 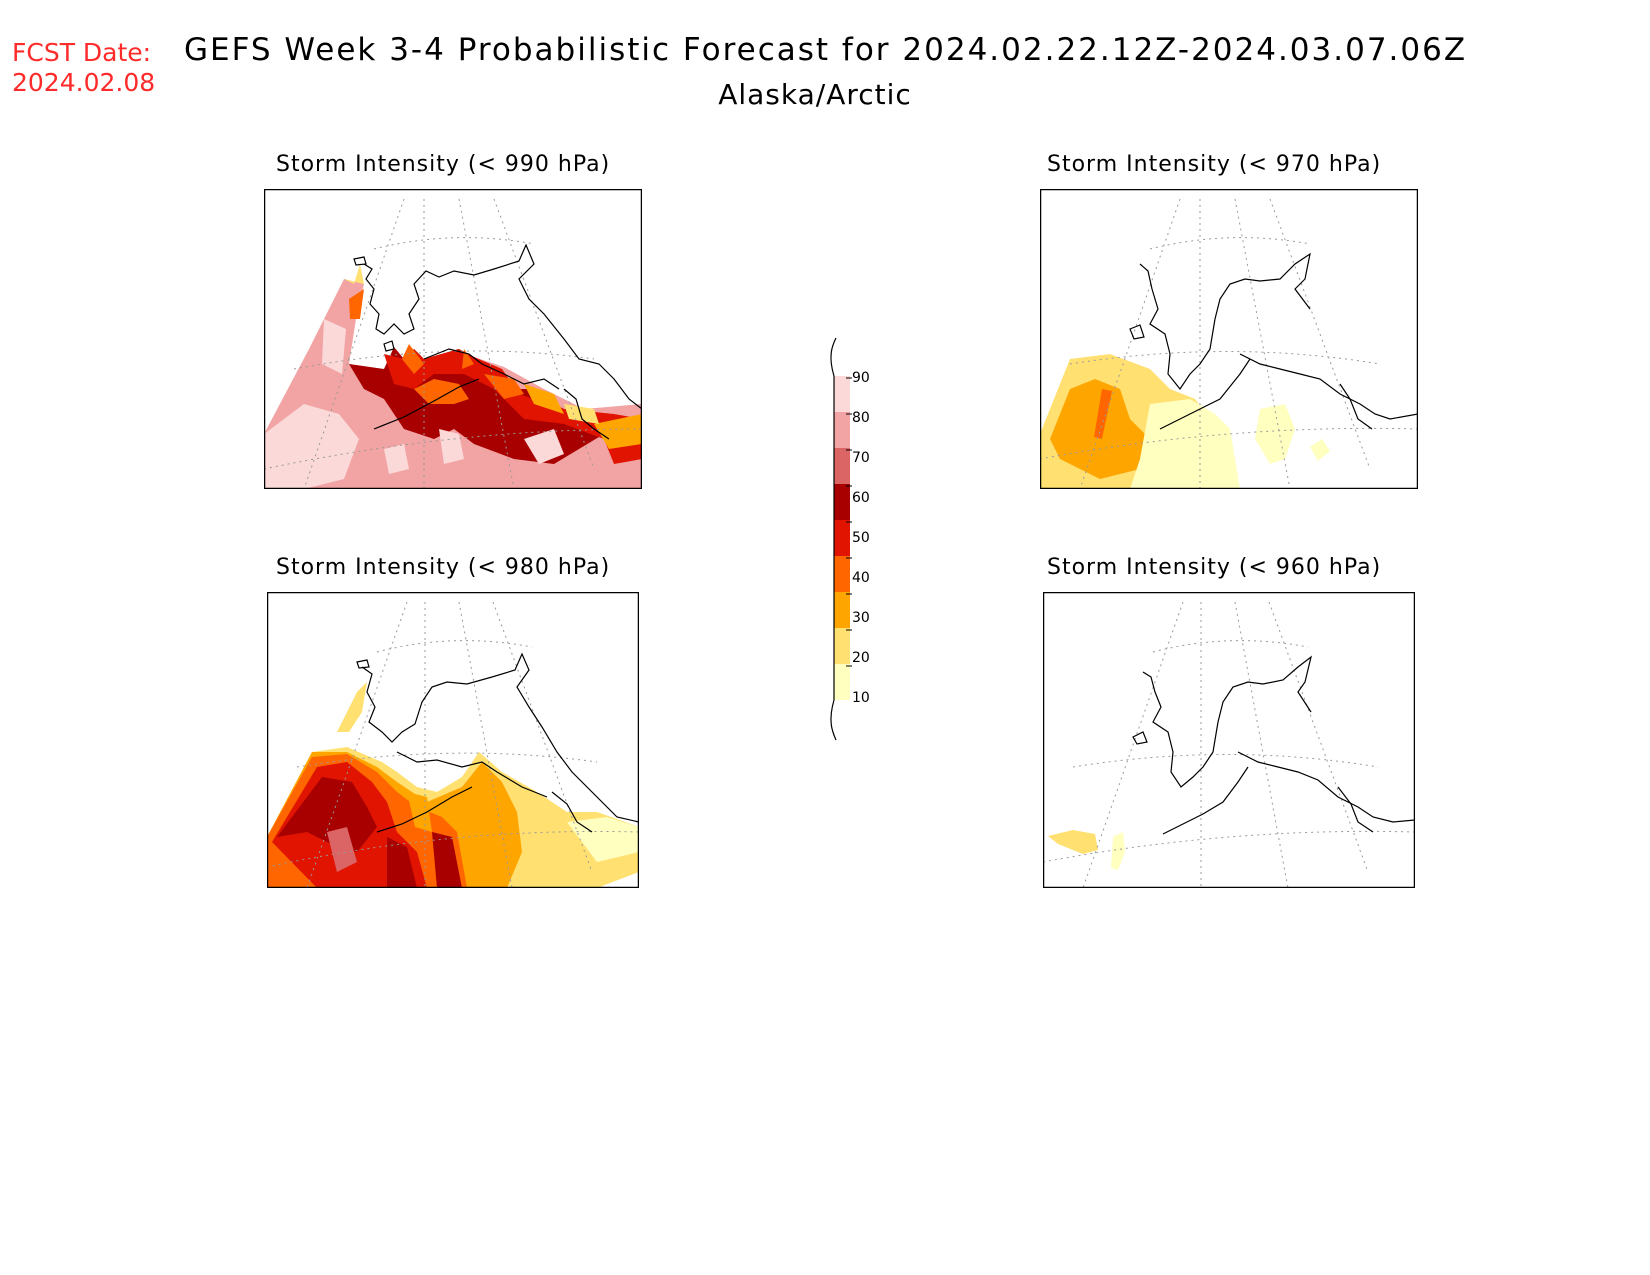 What do you see at coordinates (861, 578) in the screenshot?
I see `colorbar-label-40: 40` at bounding box center [861, 578].